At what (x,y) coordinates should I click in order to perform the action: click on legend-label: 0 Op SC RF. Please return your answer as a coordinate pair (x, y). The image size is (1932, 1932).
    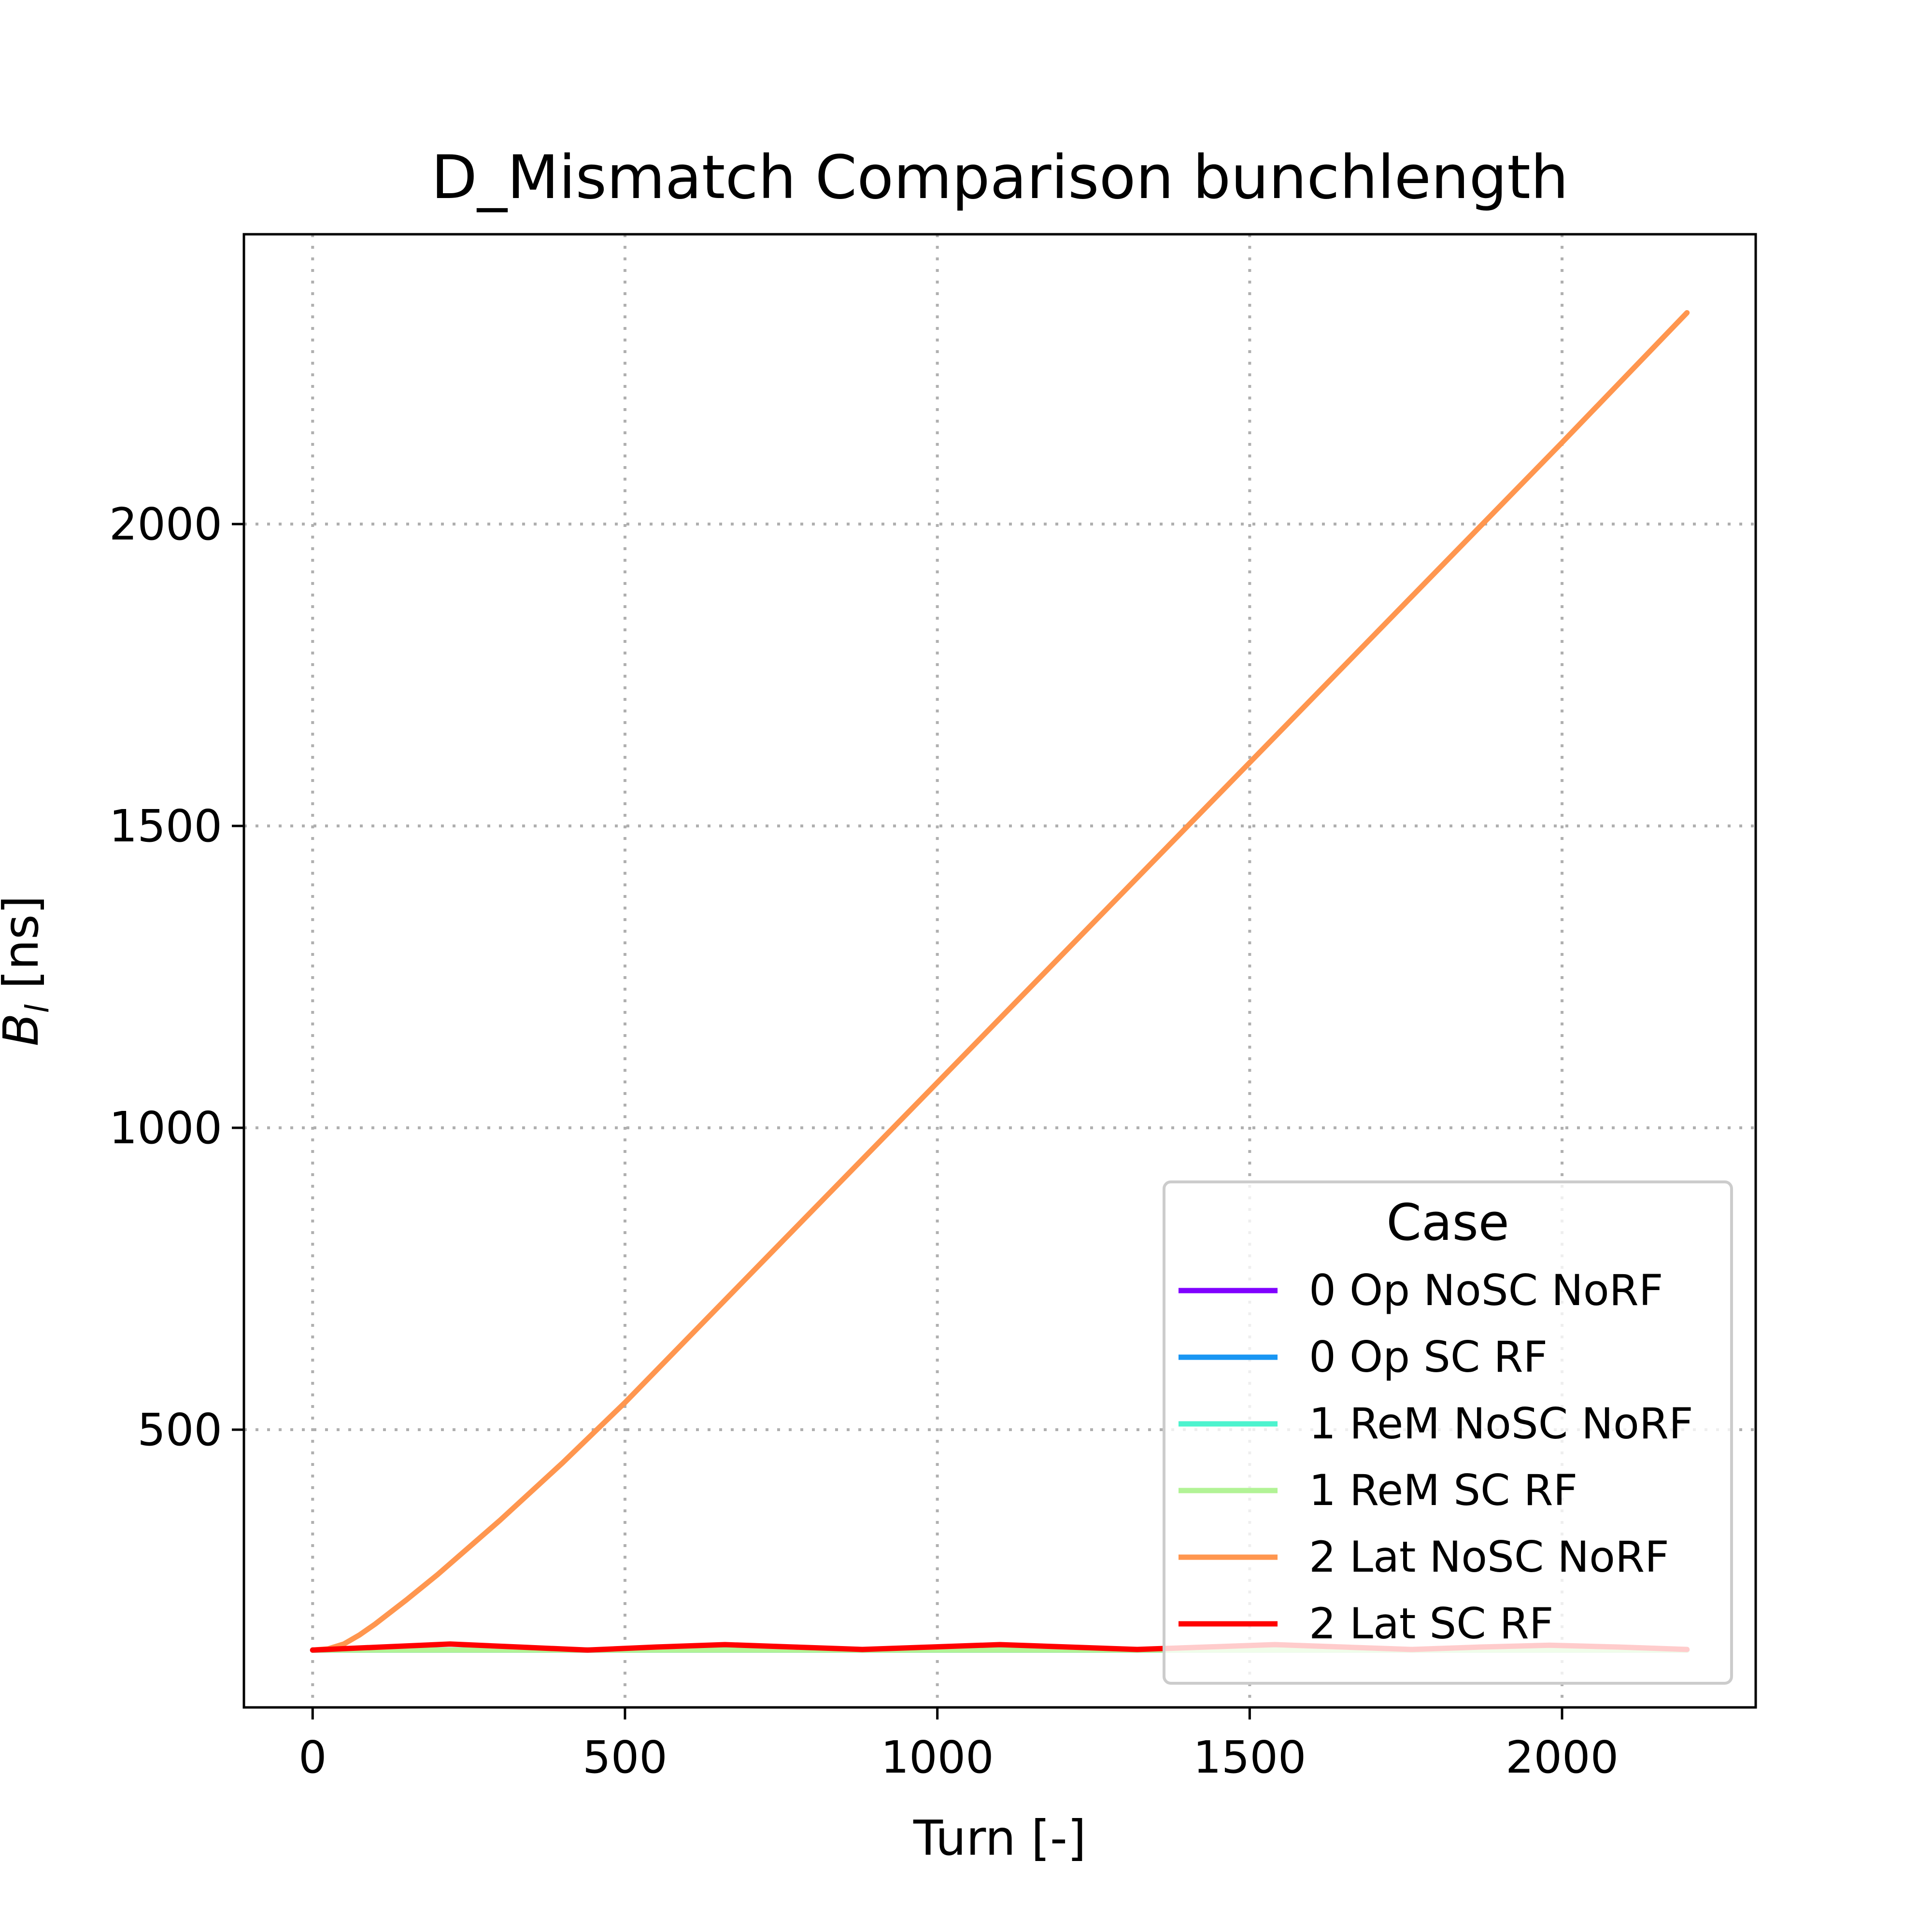
    Looking at the image, I should click on (1428, 1357).